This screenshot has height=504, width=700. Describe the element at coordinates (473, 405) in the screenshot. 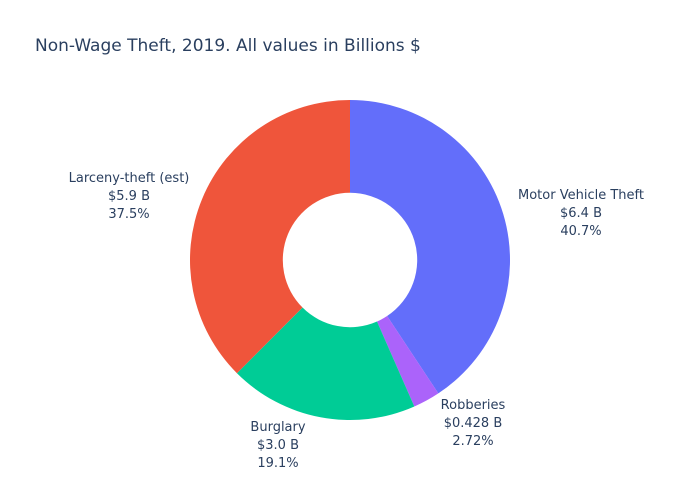

I see `slice-category-label: Robberies` at that location.